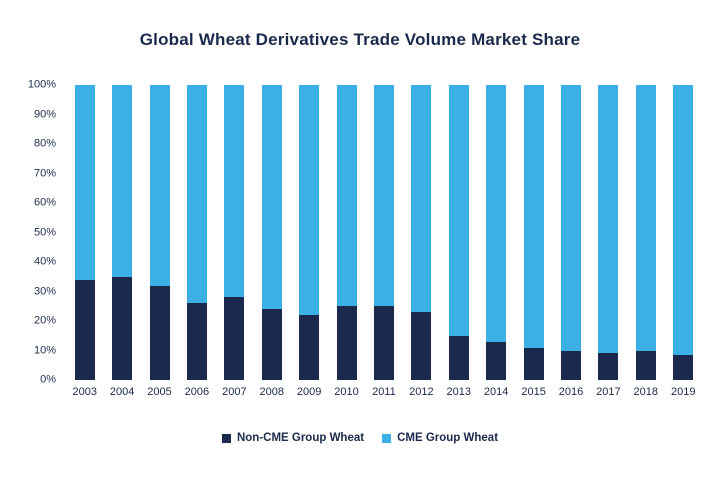 This screenshot has width=720, height=500. I want to click on bar-column: 2019, so click(683, 241).